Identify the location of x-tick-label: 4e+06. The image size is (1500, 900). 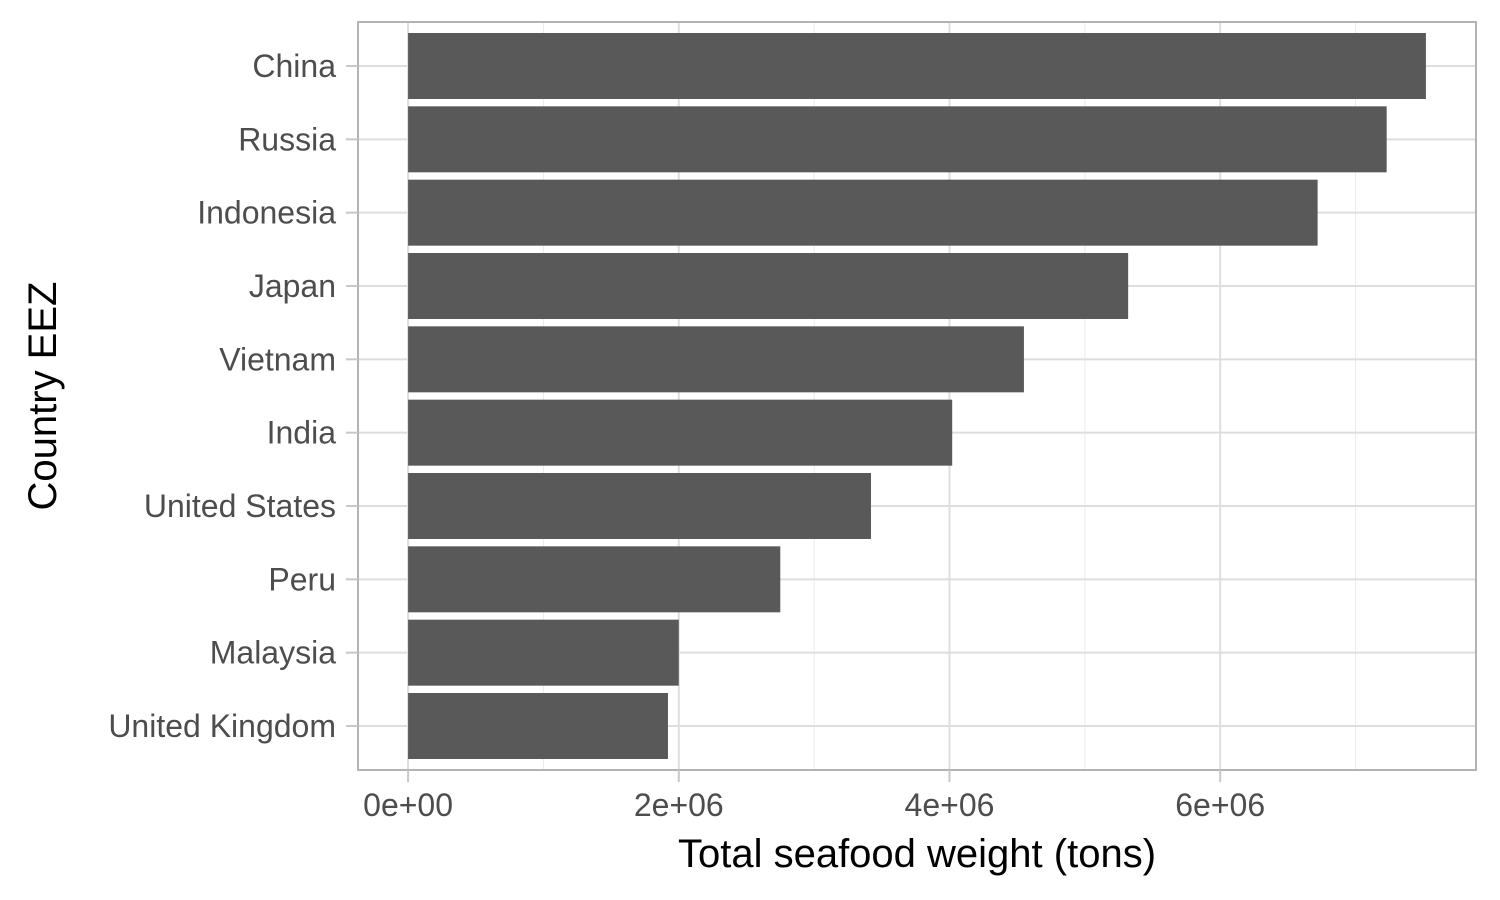
(950, 805).